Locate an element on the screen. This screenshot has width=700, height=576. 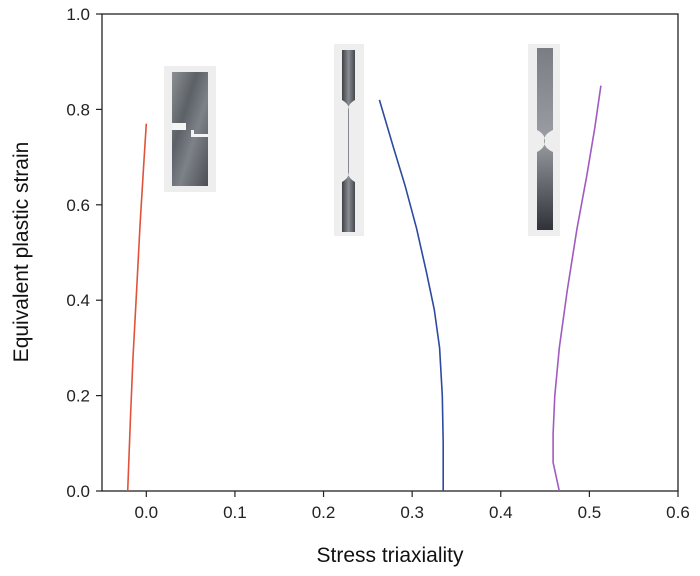
x-tick-label: 0.1 is located at coordinates (235, 512).